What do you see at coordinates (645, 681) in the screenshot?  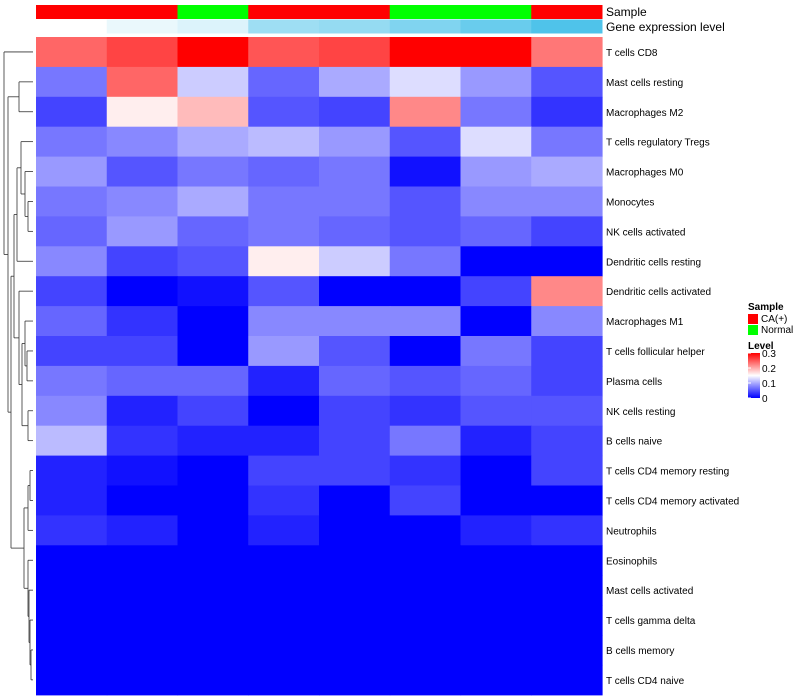 I see `row-label: T cells CD4 naive` at bounding box center [645, 681].